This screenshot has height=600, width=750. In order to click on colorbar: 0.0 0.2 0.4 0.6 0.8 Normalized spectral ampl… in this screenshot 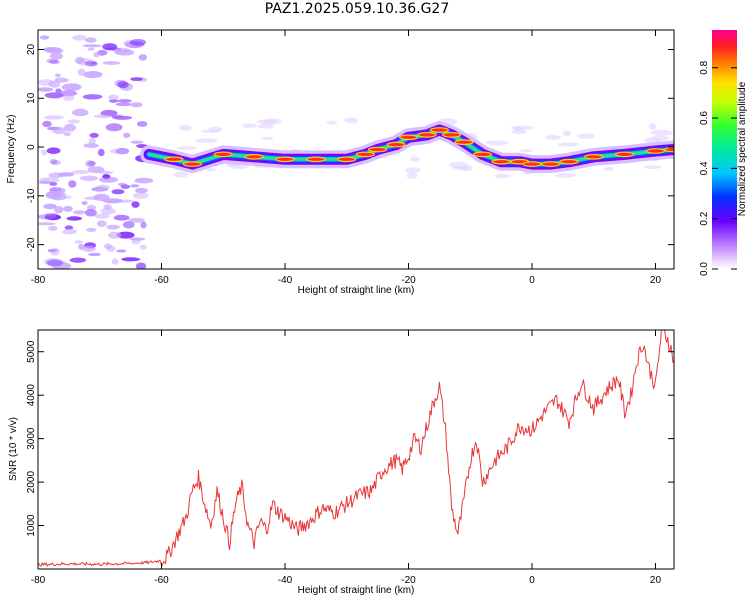, I will do `click(723, 153)`.